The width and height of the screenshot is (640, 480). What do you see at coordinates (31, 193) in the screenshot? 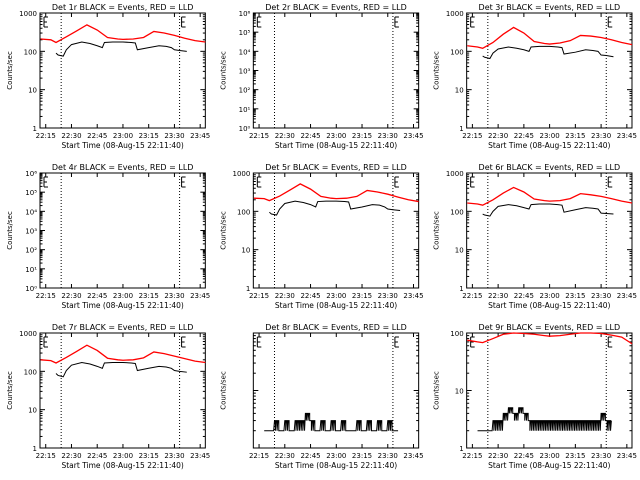
I see `y-tick-label: 10⁵` at bounding box center [31, 193].